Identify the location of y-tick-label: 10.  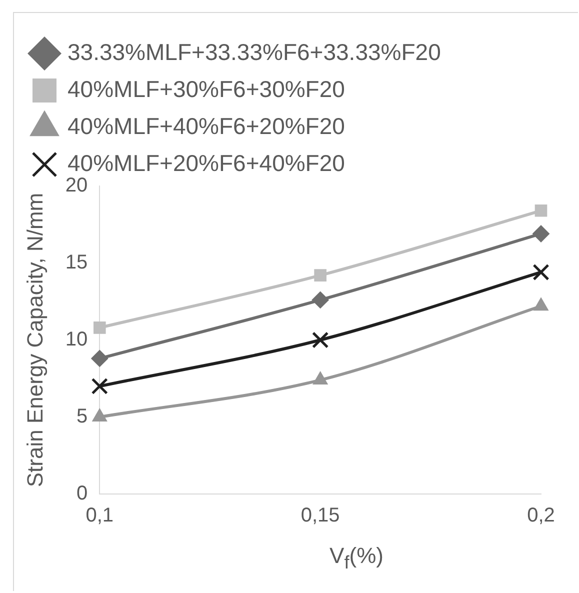
(76, 339).